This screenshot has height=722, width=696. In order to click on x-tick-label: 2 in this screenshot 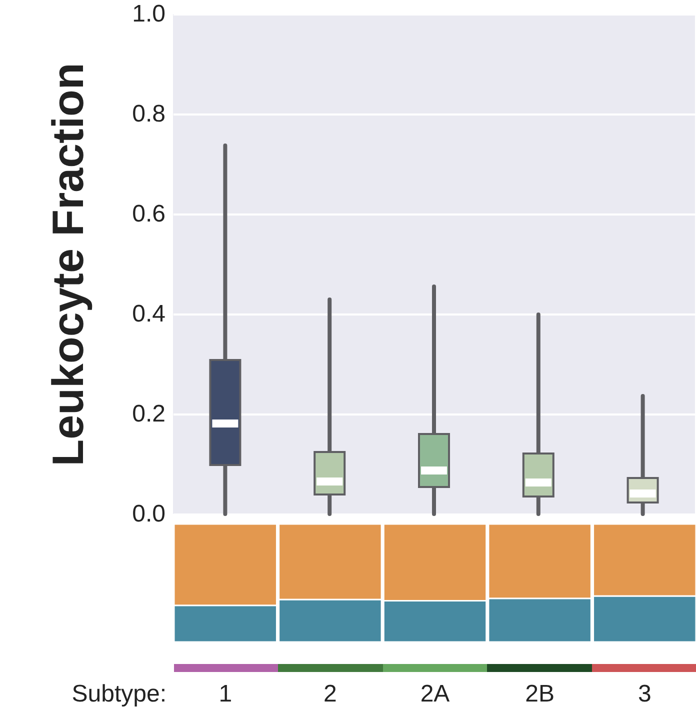, I will do `click(330, 694)`.